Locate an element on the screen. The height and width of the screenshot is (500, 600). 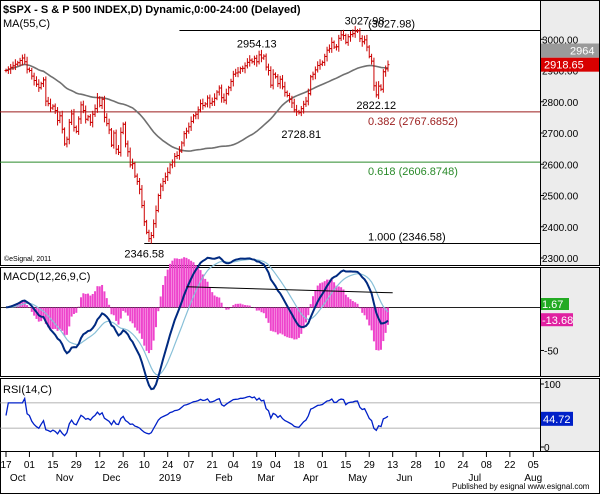
price-tick-label: 2400.00 is located at coordinates (560, 228).